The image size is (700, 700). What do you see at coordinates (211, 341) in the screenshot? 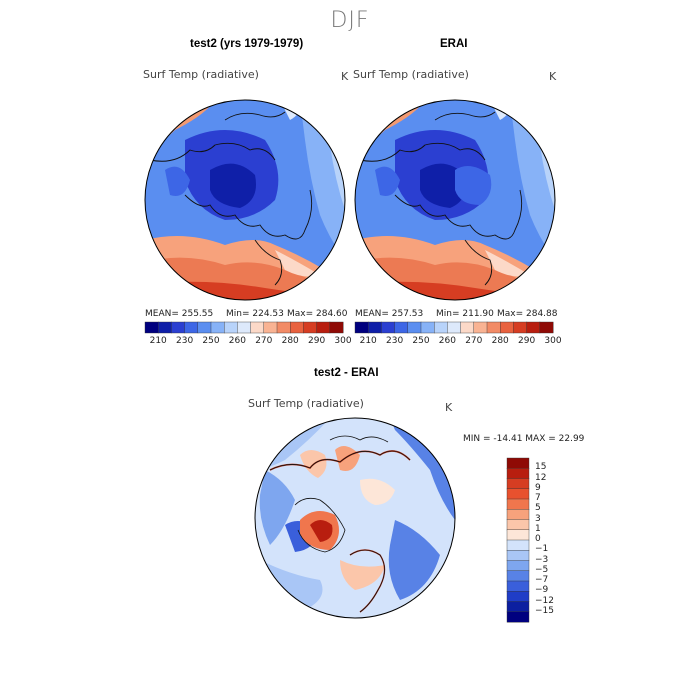
I see `panel-1-colorbar-tick-label: 250` at bounding box center [211, 341].